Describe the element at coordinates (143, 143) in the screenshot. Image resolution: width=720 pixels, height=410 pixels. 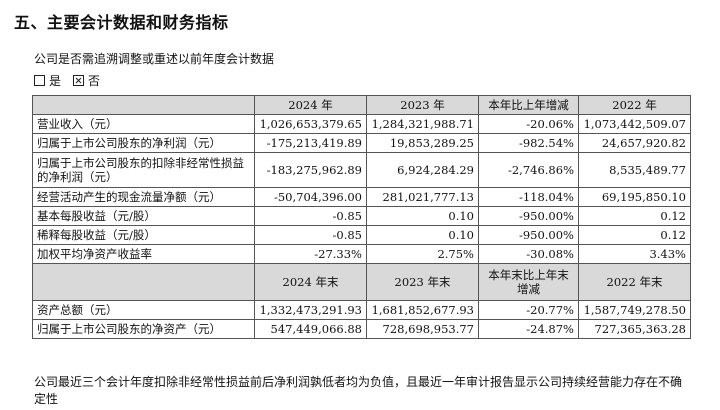
I see `row-label: 归属于上市公司股东的净利润（元）` at that location.